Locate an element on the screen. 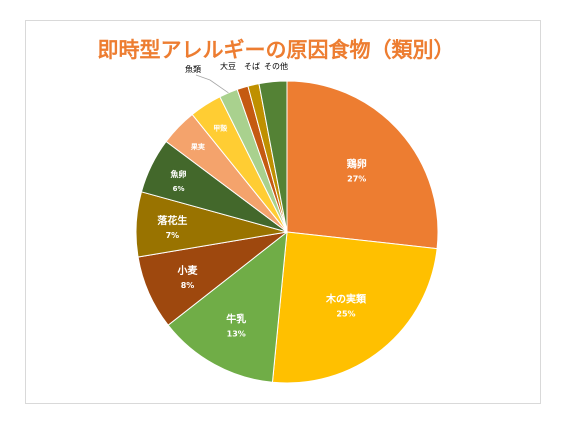 The width and height of the screenshot is (567, 425). slice-label-4: 小麦 is located at coordinates (188, 270).